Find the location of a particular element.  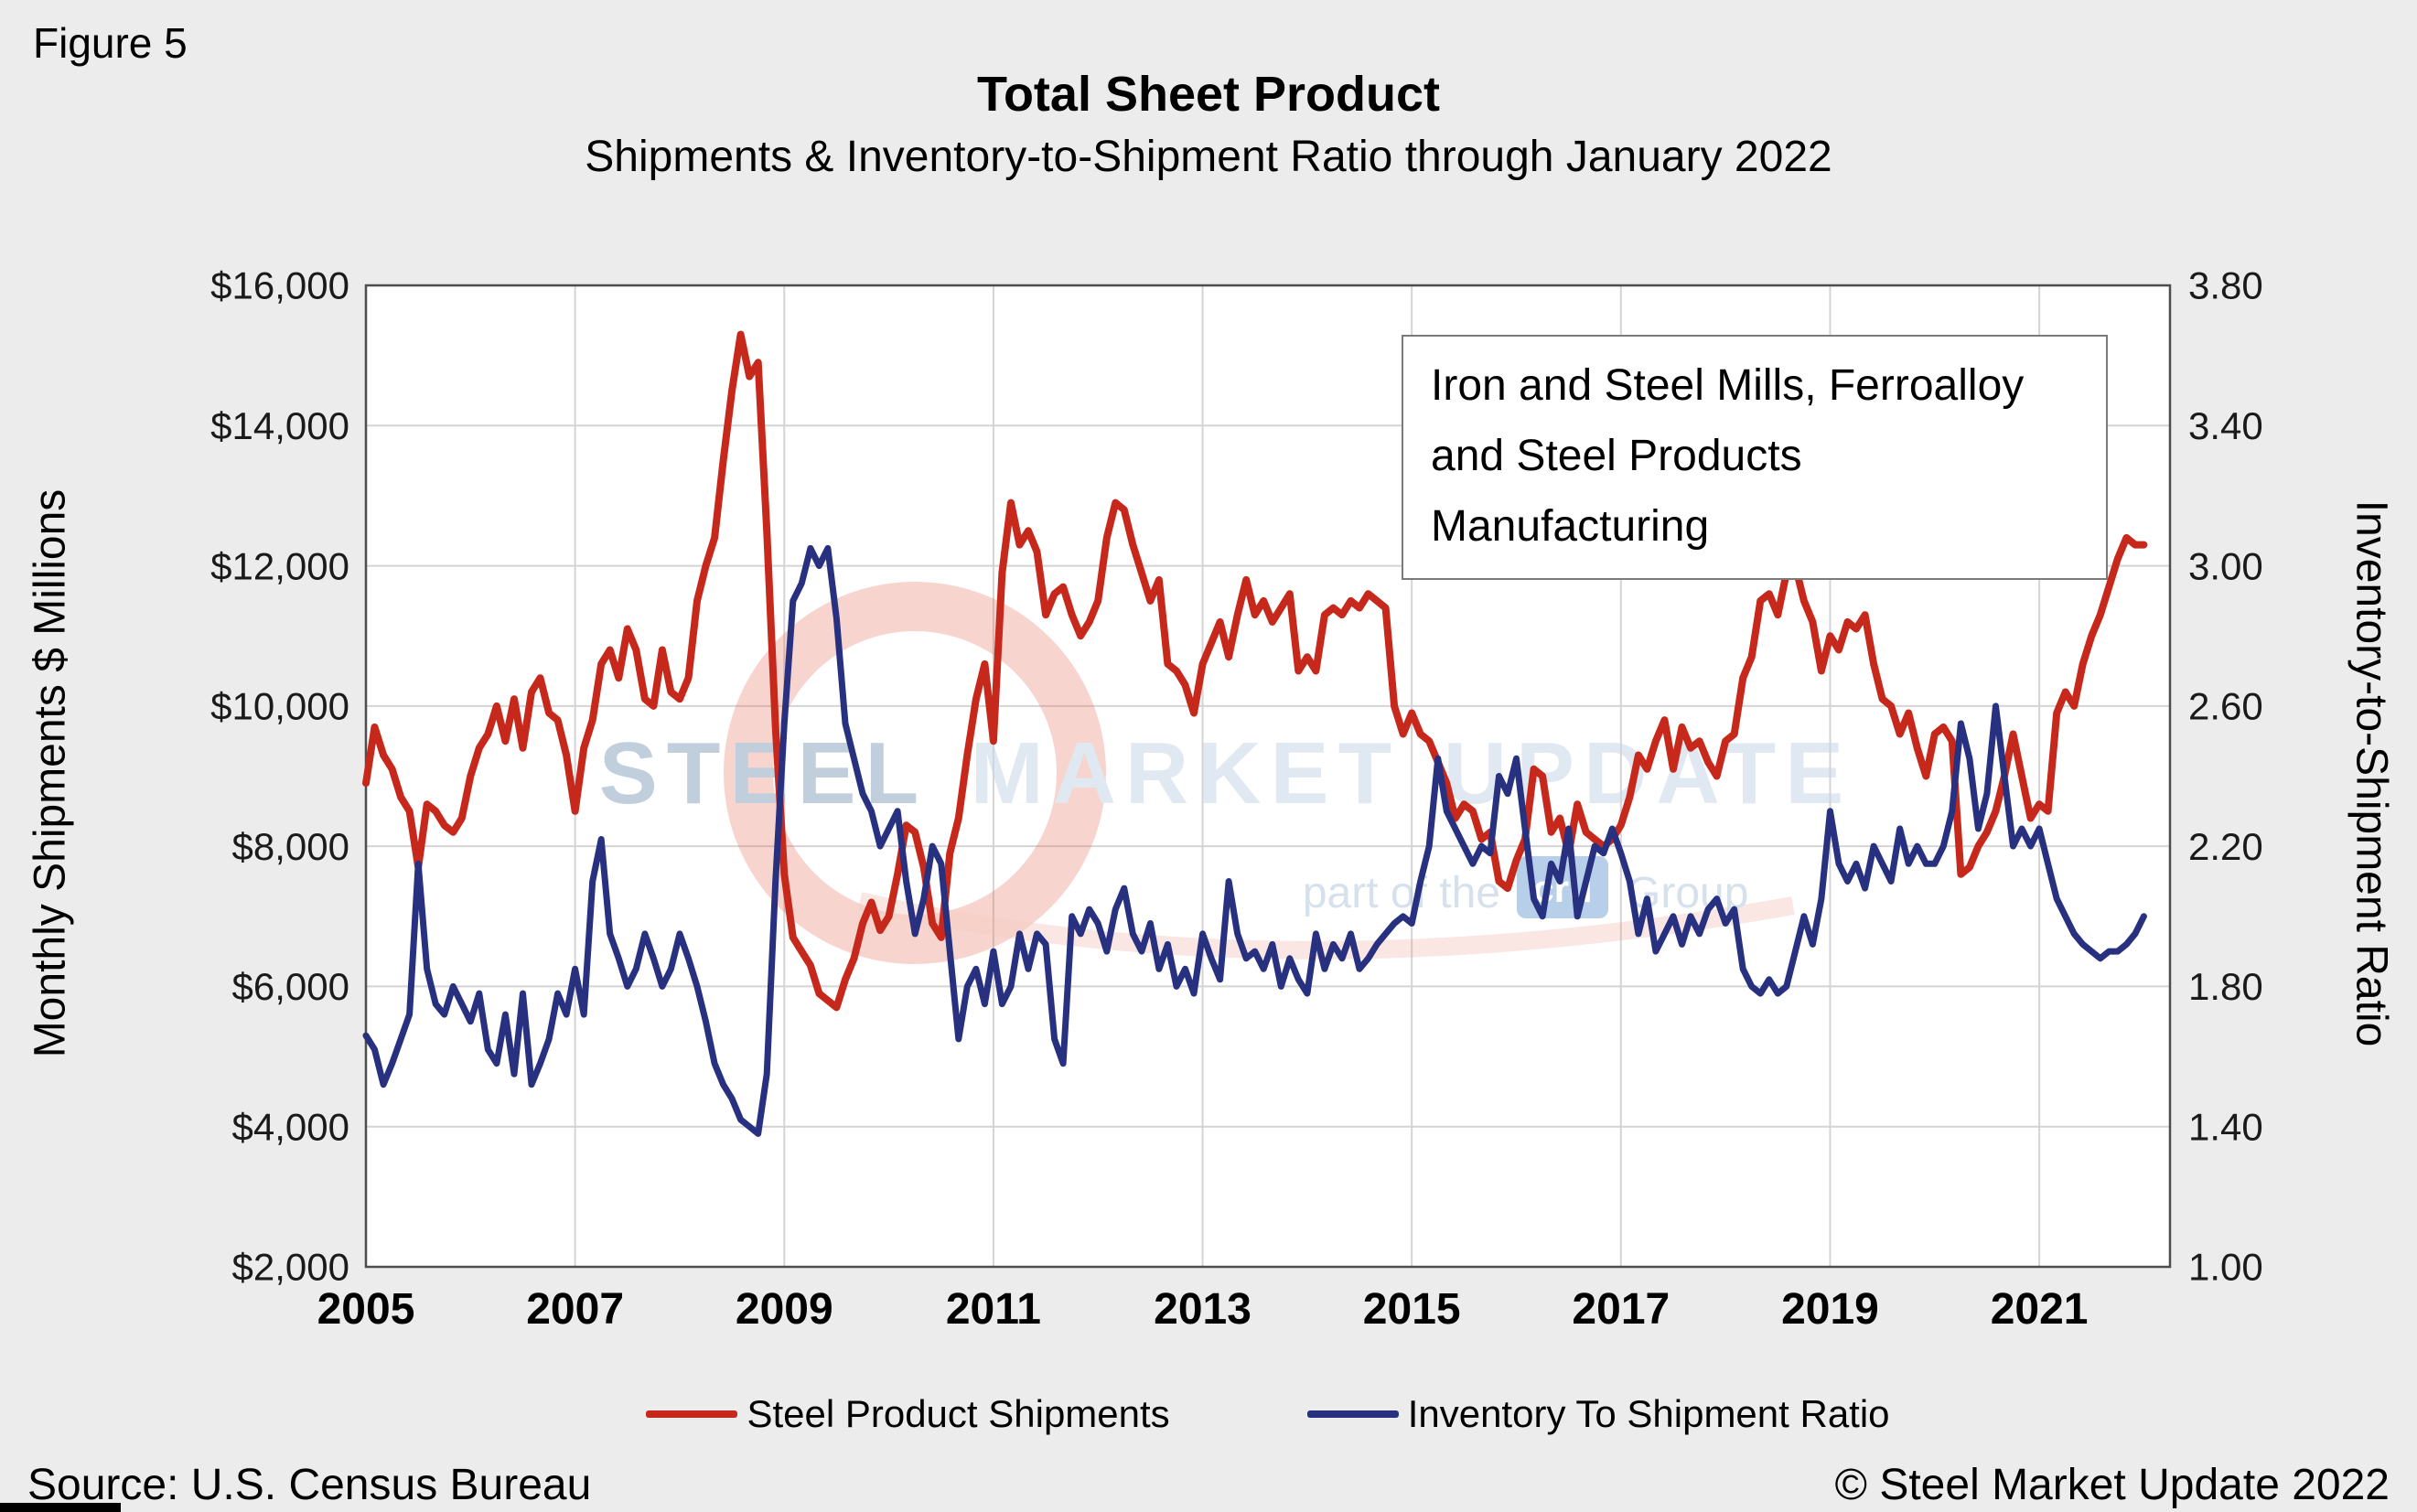

x-axis-tick: 2015 is located at coordinates (1412, 1309).